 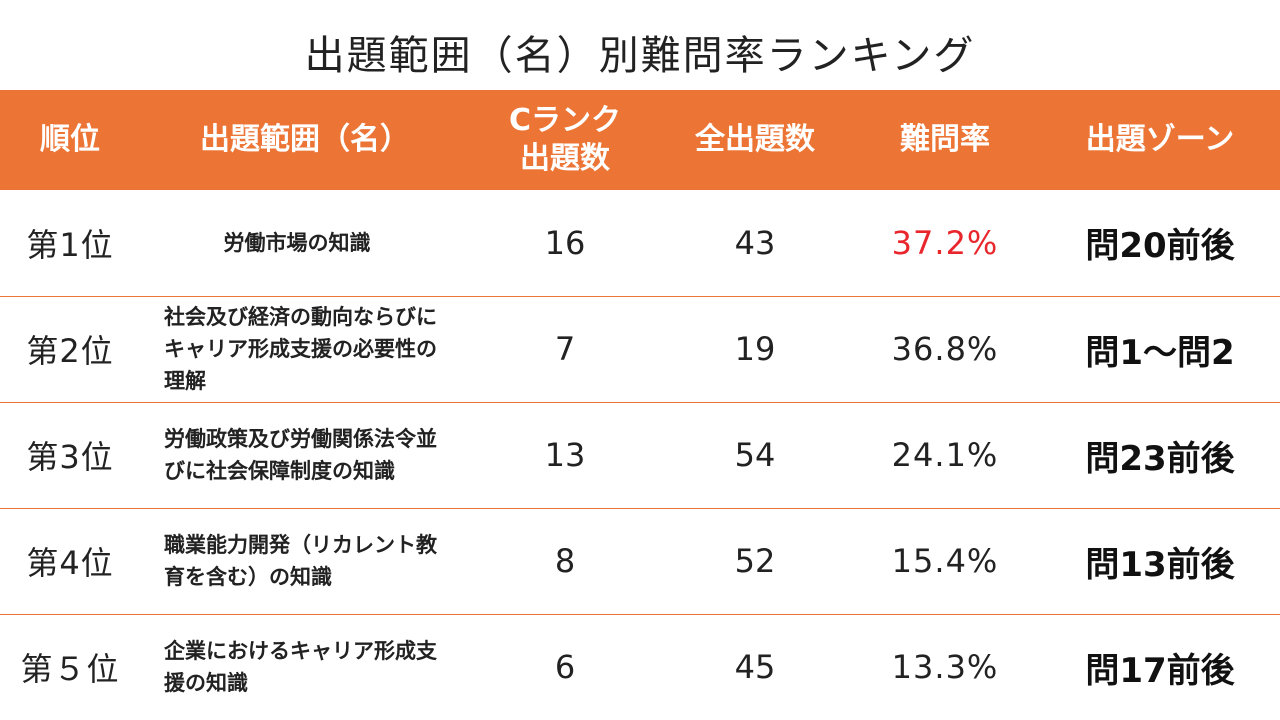 What do you see at coordinates (1160, 139) in the screenshot?
I see `header-zone: 出題ゾーン` at bounding box center [1160, 139].